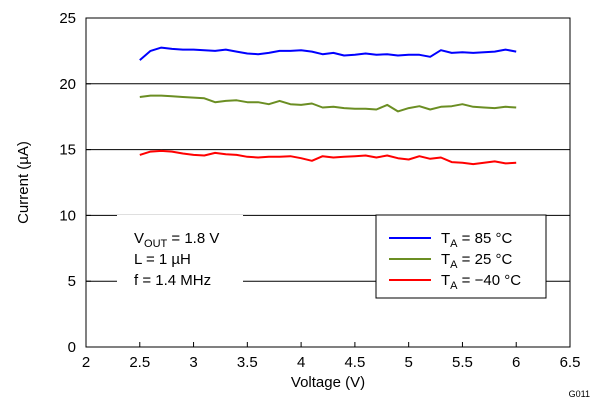  Describe the element at coordinates (23, 182) in the screenshot. I see `y-axis-label: Current (µA)` at that location.